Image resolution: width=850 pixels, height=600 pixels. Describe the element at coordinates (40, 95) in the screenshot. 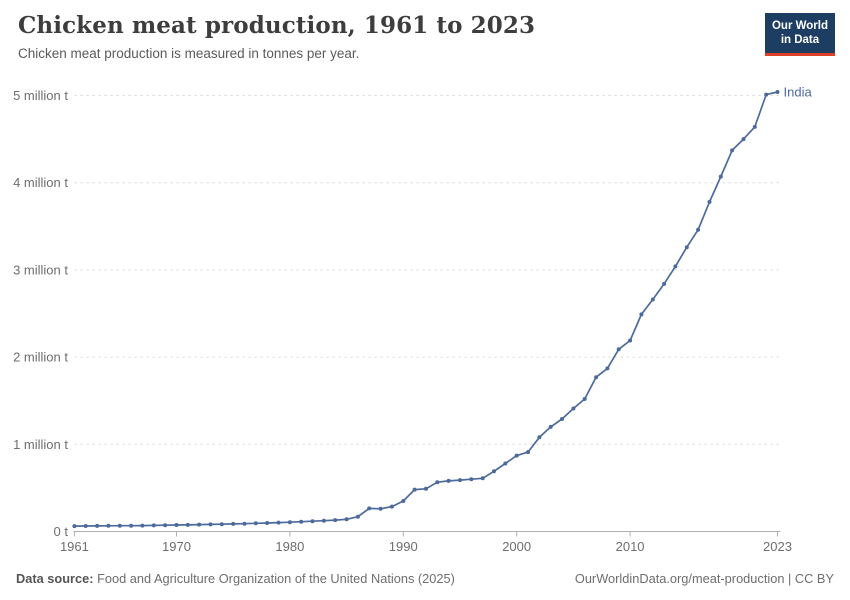

I see `y-tick-label: 5 million t` at that location.